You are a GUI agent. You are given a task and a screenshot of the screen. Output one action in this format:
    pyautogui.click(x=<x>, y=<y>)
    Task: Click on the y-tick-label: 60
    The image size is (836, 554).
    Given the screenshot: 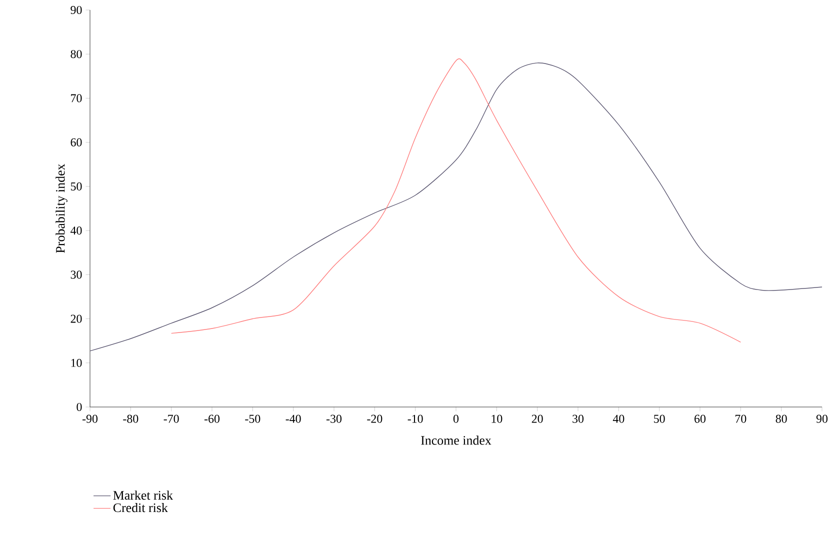 What is the action you would take?
    pyautogui.click(x=76, y=142)
    